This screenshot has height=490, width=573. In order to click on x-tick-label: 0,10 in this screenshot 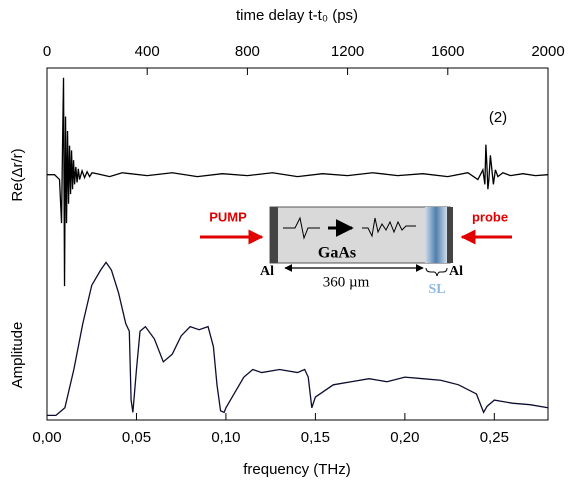, I will do `click(225, 437)`.